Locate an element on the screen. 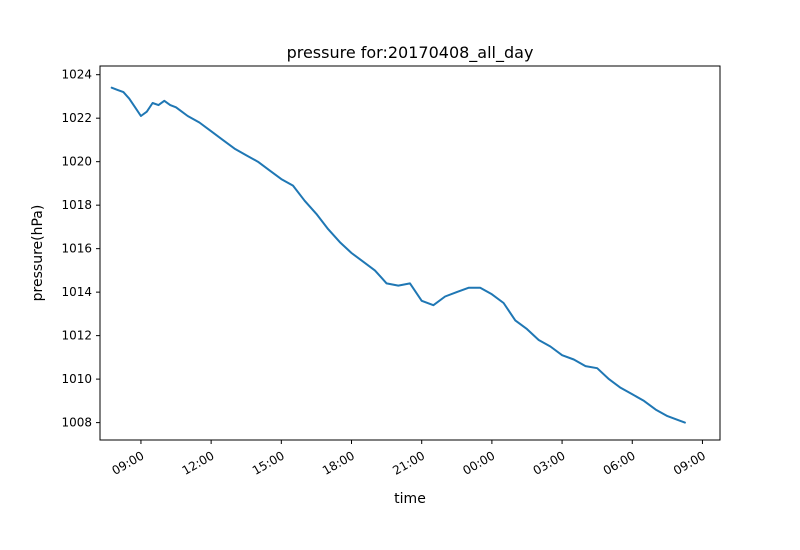  y-tick-label: 1012 is located at coordinates (76, 336).